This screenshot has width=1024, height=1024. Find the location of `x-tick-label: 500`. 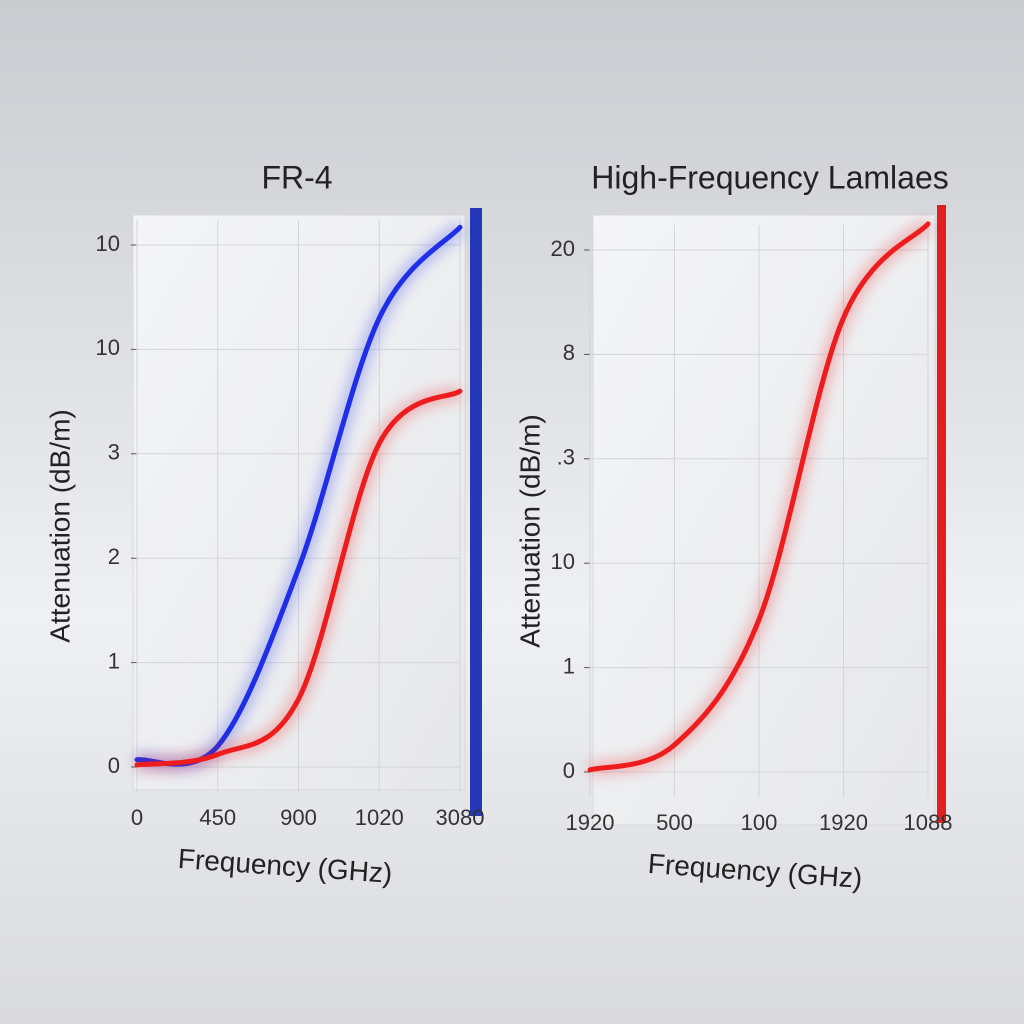

x-tick-label: 500 is located at coordinates (674, 822).